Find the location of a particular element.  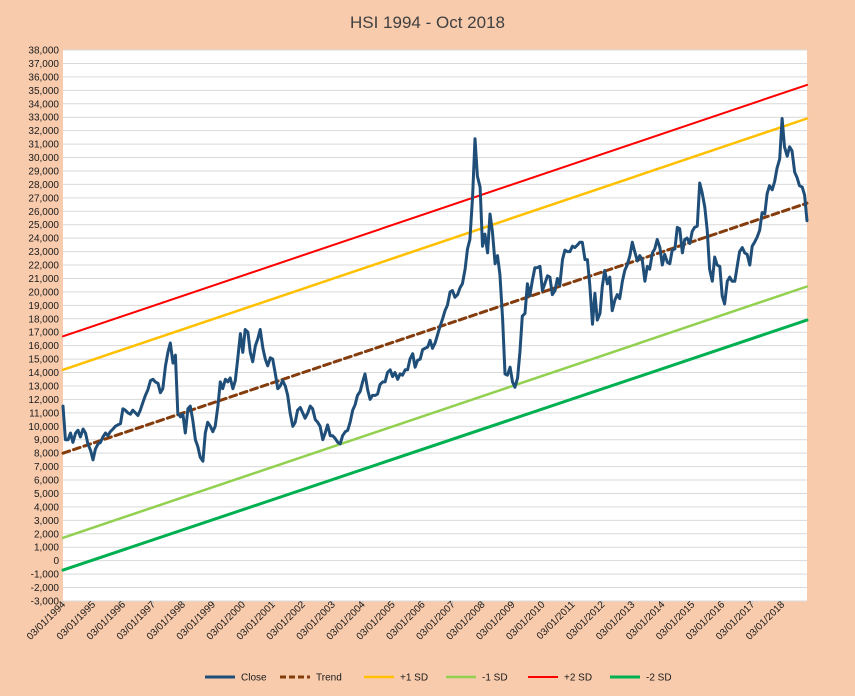

y-tick-label: 36,000 is located at coordinates (43, 77).